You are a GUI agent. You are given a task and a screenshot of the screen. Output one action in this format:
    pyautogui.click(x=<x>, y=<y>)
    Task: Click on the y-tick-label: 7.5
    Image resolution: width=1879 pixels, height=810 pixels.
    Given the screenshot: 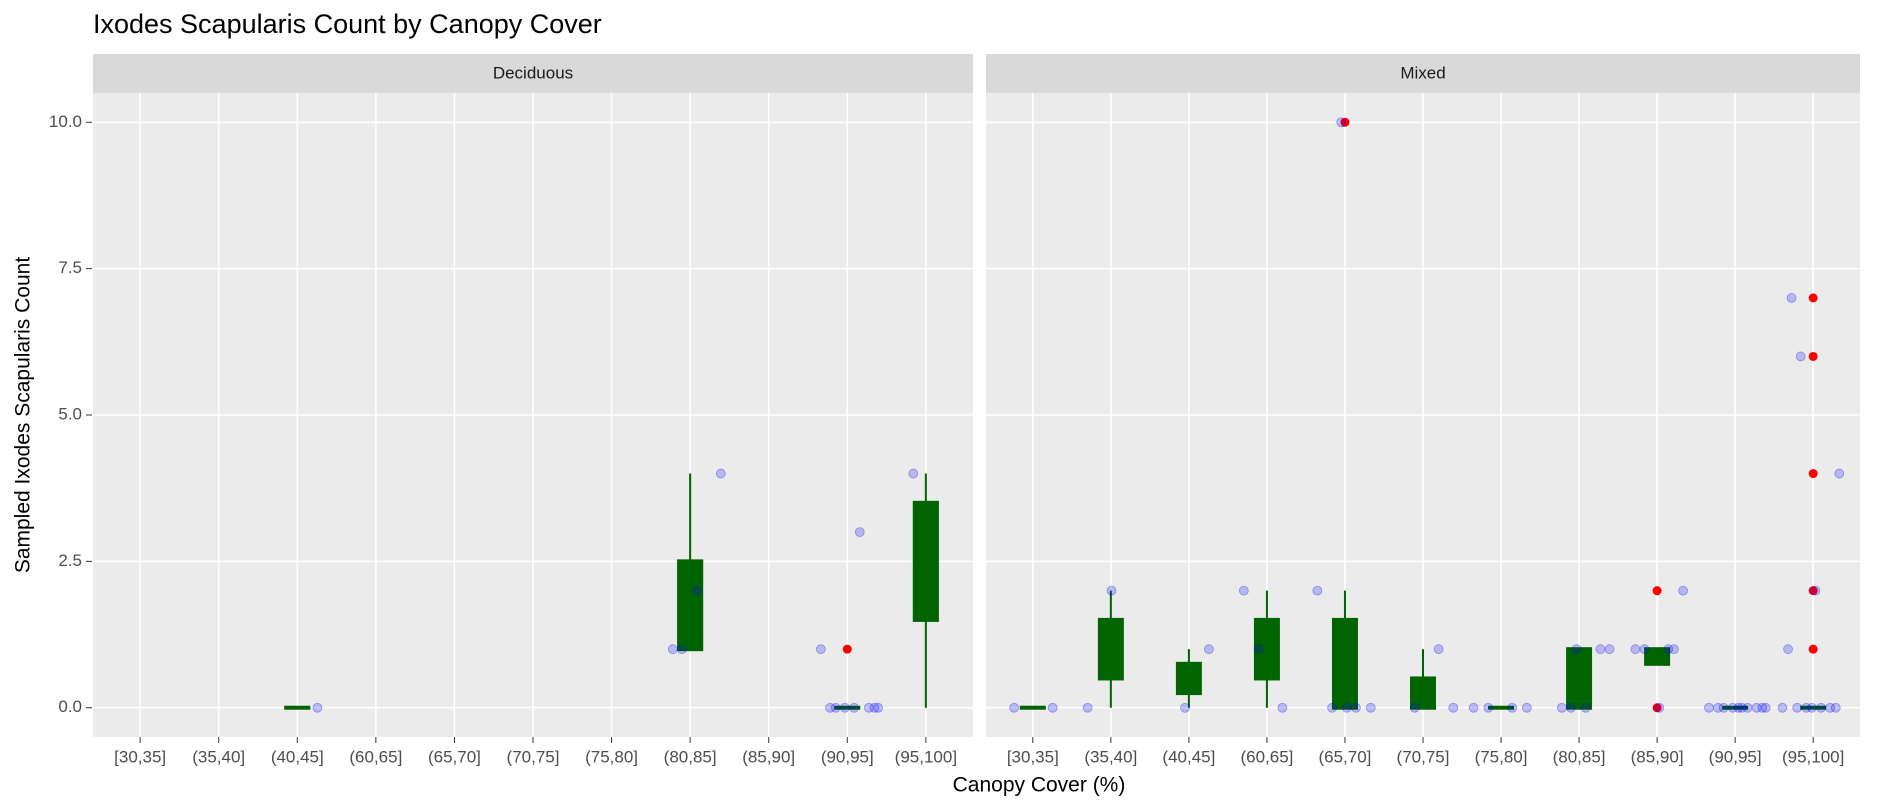 What is the action you would take?
    pyautogui.click(x=70, y=267)
    